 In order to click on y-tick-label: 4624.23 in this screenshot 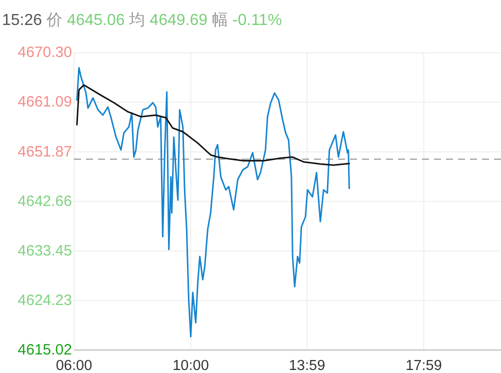, I will do `click(45, 300)`.